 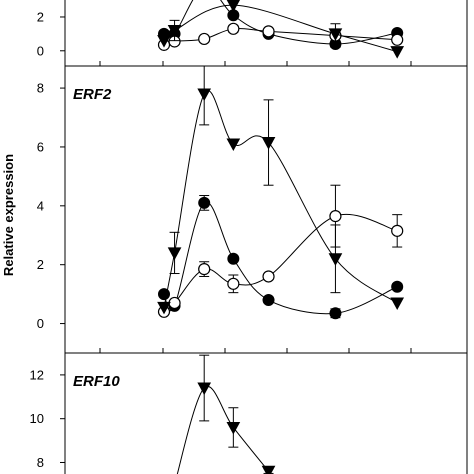 What do you see at coordinates (37, 374) in the screenshot?
I see `y-tick-label: 12` at bounding box center [37, 374].